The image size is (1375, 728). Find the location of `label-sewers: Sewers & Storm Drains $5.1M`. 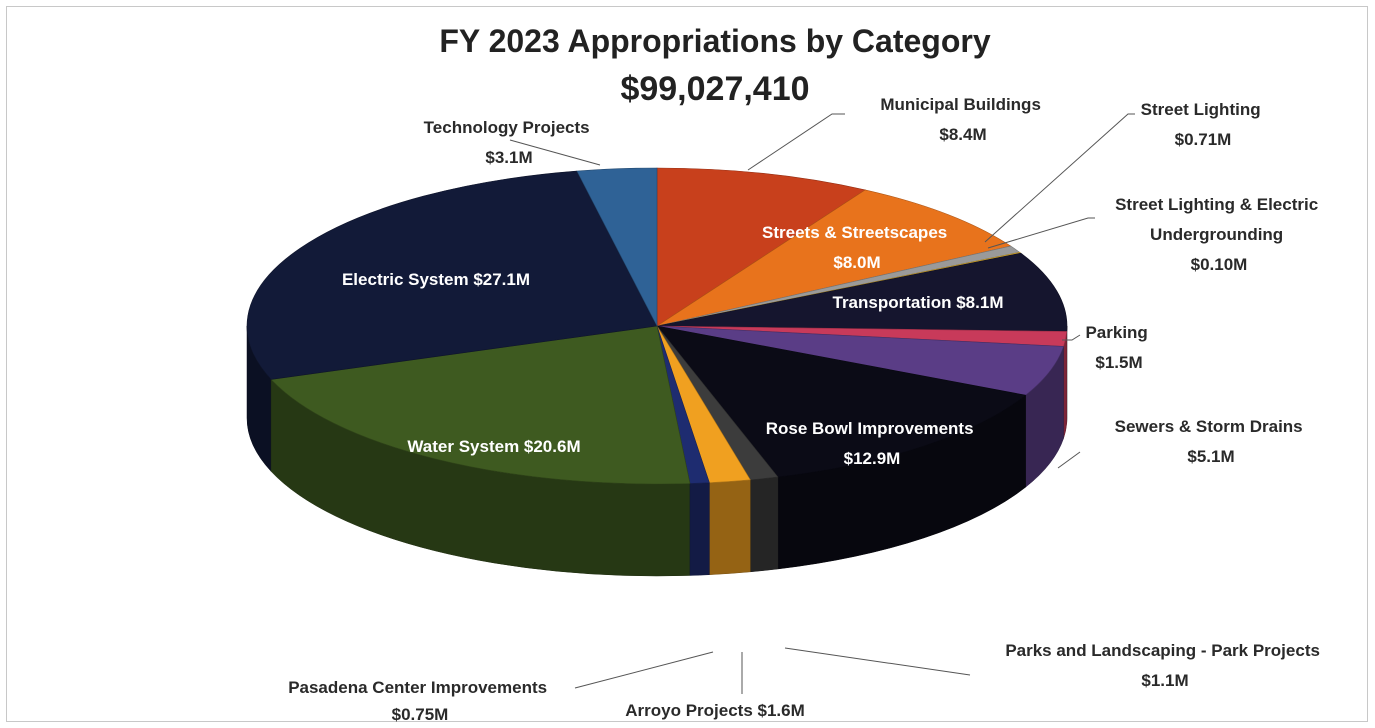

label-sewers: Sewers & Storm Drains $5.1M is located at coordinates (1211, 441).